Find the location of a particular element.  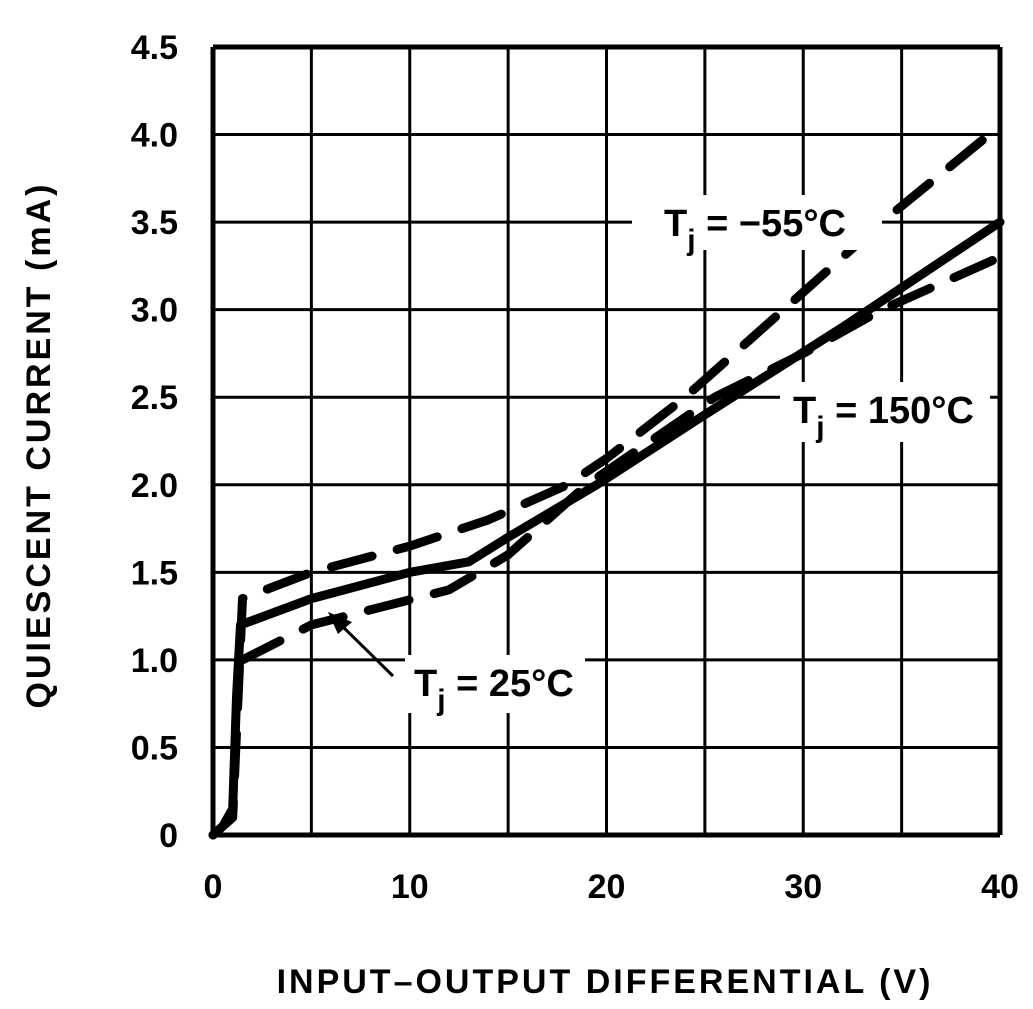

x-tick-label: 0 is located at coordinates (213, 887).